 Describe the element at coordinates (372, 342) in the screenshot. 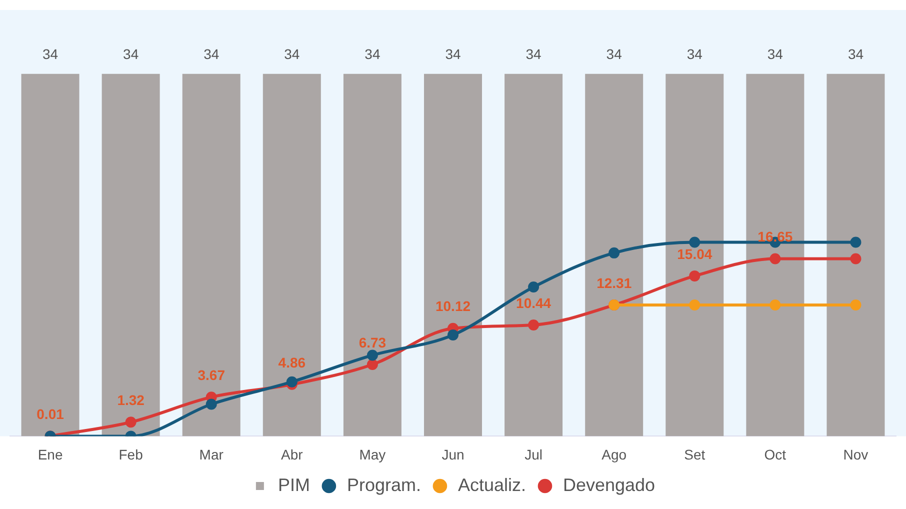

I see `data-label: 6.73` at that location.